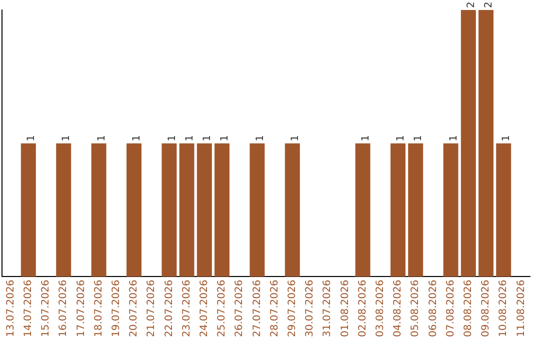 The height and width of the screenshot is (340, 540). Describe the element at coordinates (504, 309) in the screenshot. I see `x-tick-label: 10.08.2026` at that location.